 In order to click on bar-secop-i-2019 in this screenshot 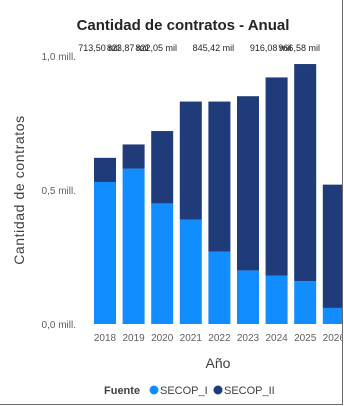, I will do `click(133, 246)`.